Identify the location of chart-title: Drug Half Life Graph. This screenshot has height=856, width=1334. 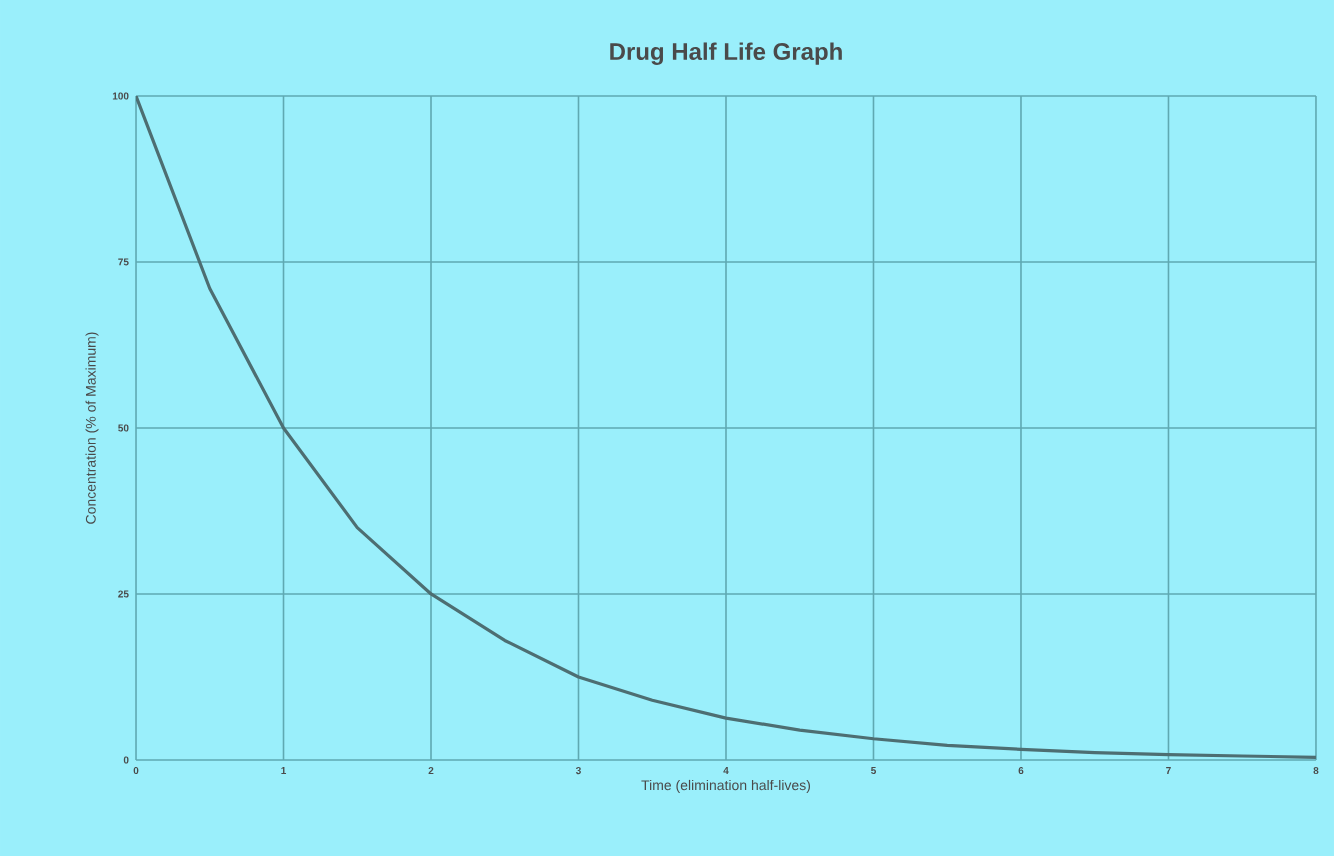
(726, 53).